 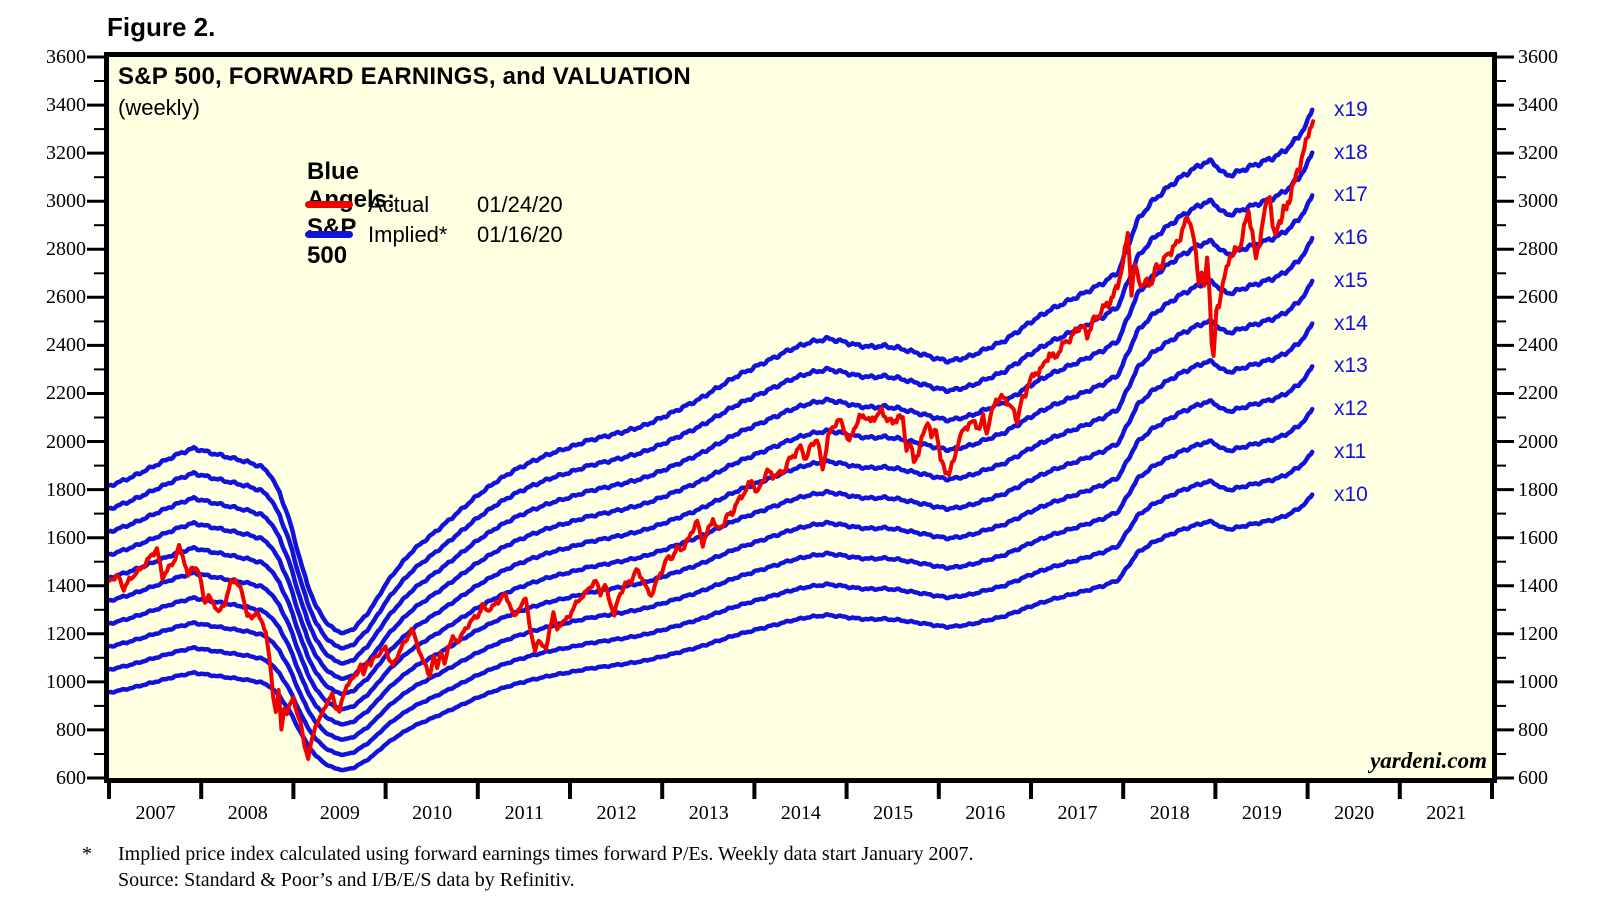 I want to click on figure-number-label: Figure 2., so click(x=161, y=27).